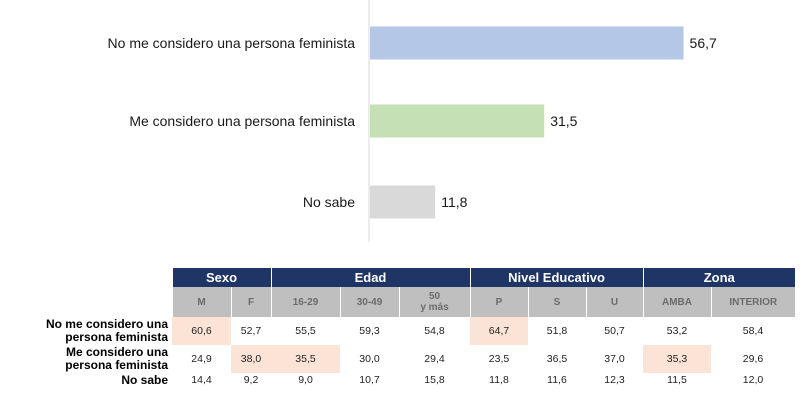 This screenshot has height=403, width=808. What do you see at coordinates (434, 380) in the screenshot?
I see `table-cell: 15,8` at bounding box center [434, 380].